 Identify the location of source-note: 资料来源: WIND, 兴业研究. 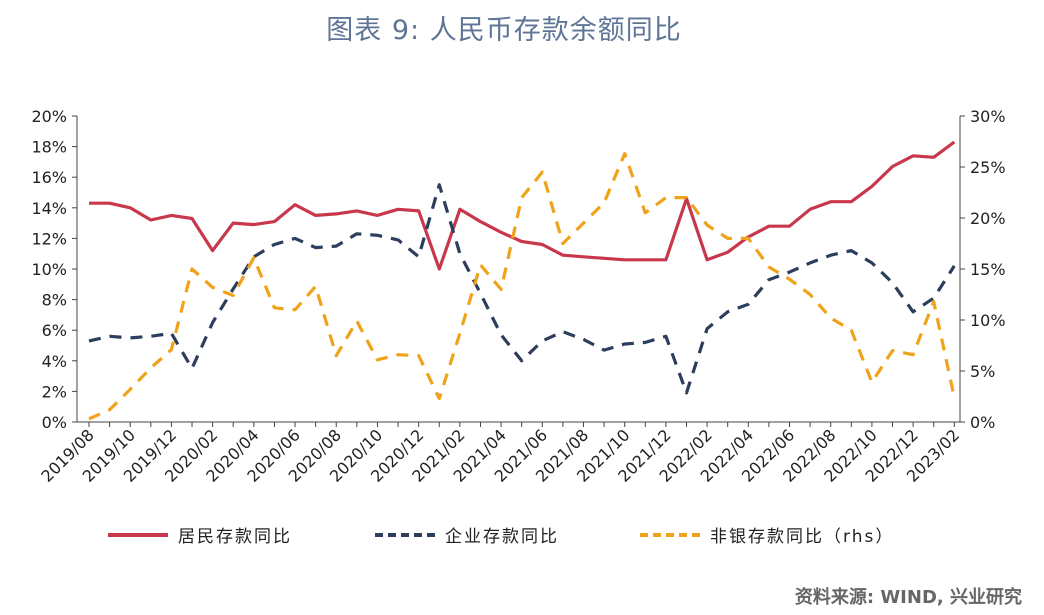
(908, 597).